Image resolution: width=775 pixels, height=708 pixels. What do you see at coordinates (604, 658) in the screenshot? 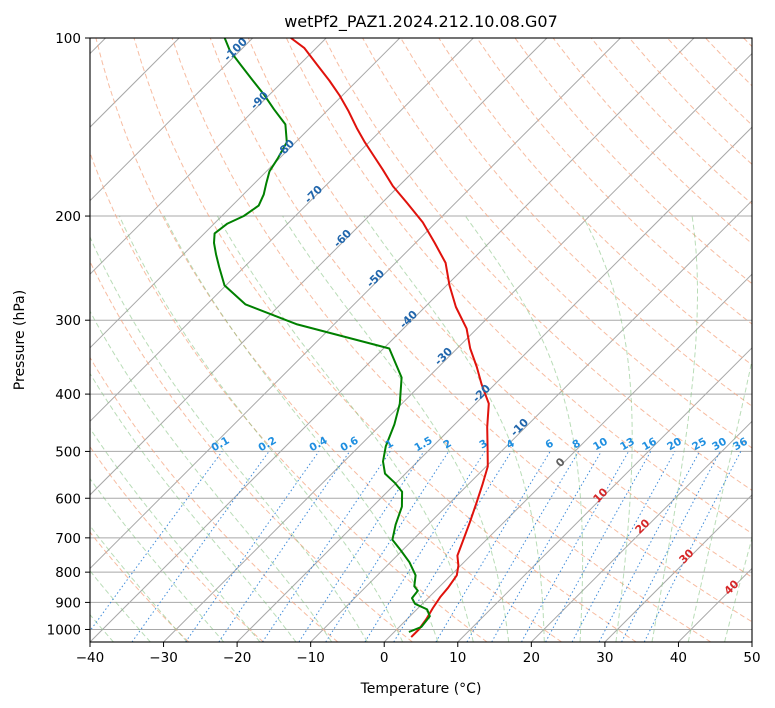
I see `x-tick-label: 30` at bounding box center [604, 658].